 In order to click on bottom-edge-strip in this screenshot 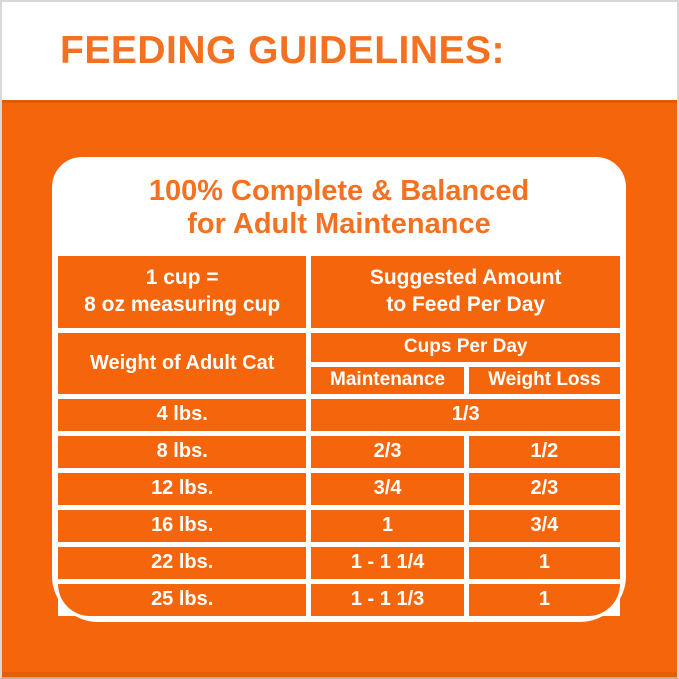, I will do `click(339, 674)`.